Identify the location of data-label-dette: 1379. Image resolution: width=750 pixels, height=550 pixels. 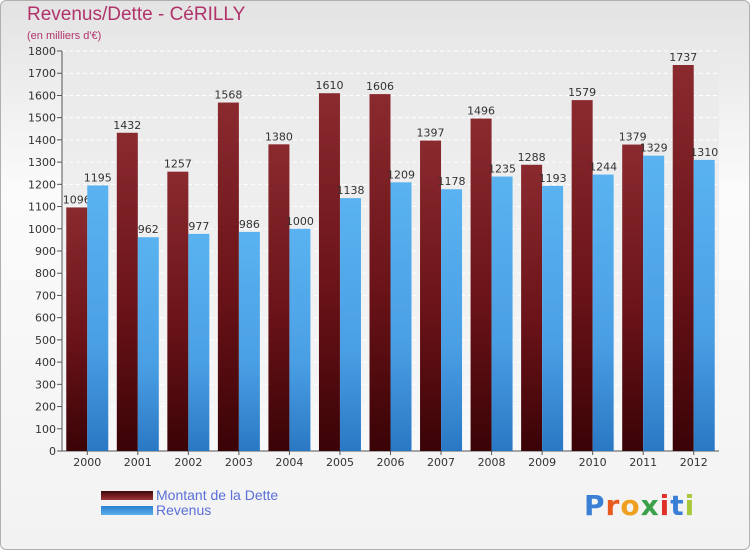
(633, 137).